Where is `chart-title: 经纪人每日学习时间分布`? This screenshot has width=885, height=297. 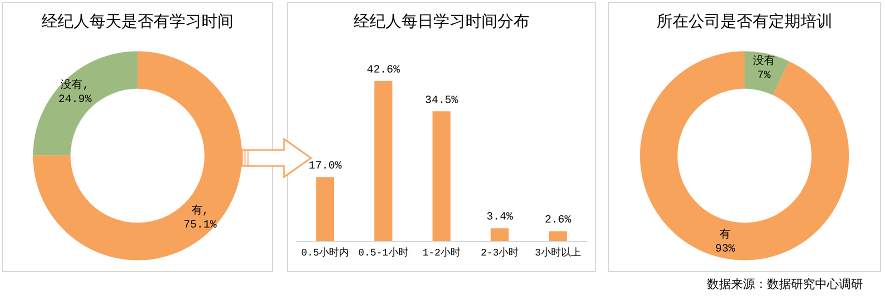
chart-title: 经纪人每日学习时间分布 is located at coordinates (442, 21).